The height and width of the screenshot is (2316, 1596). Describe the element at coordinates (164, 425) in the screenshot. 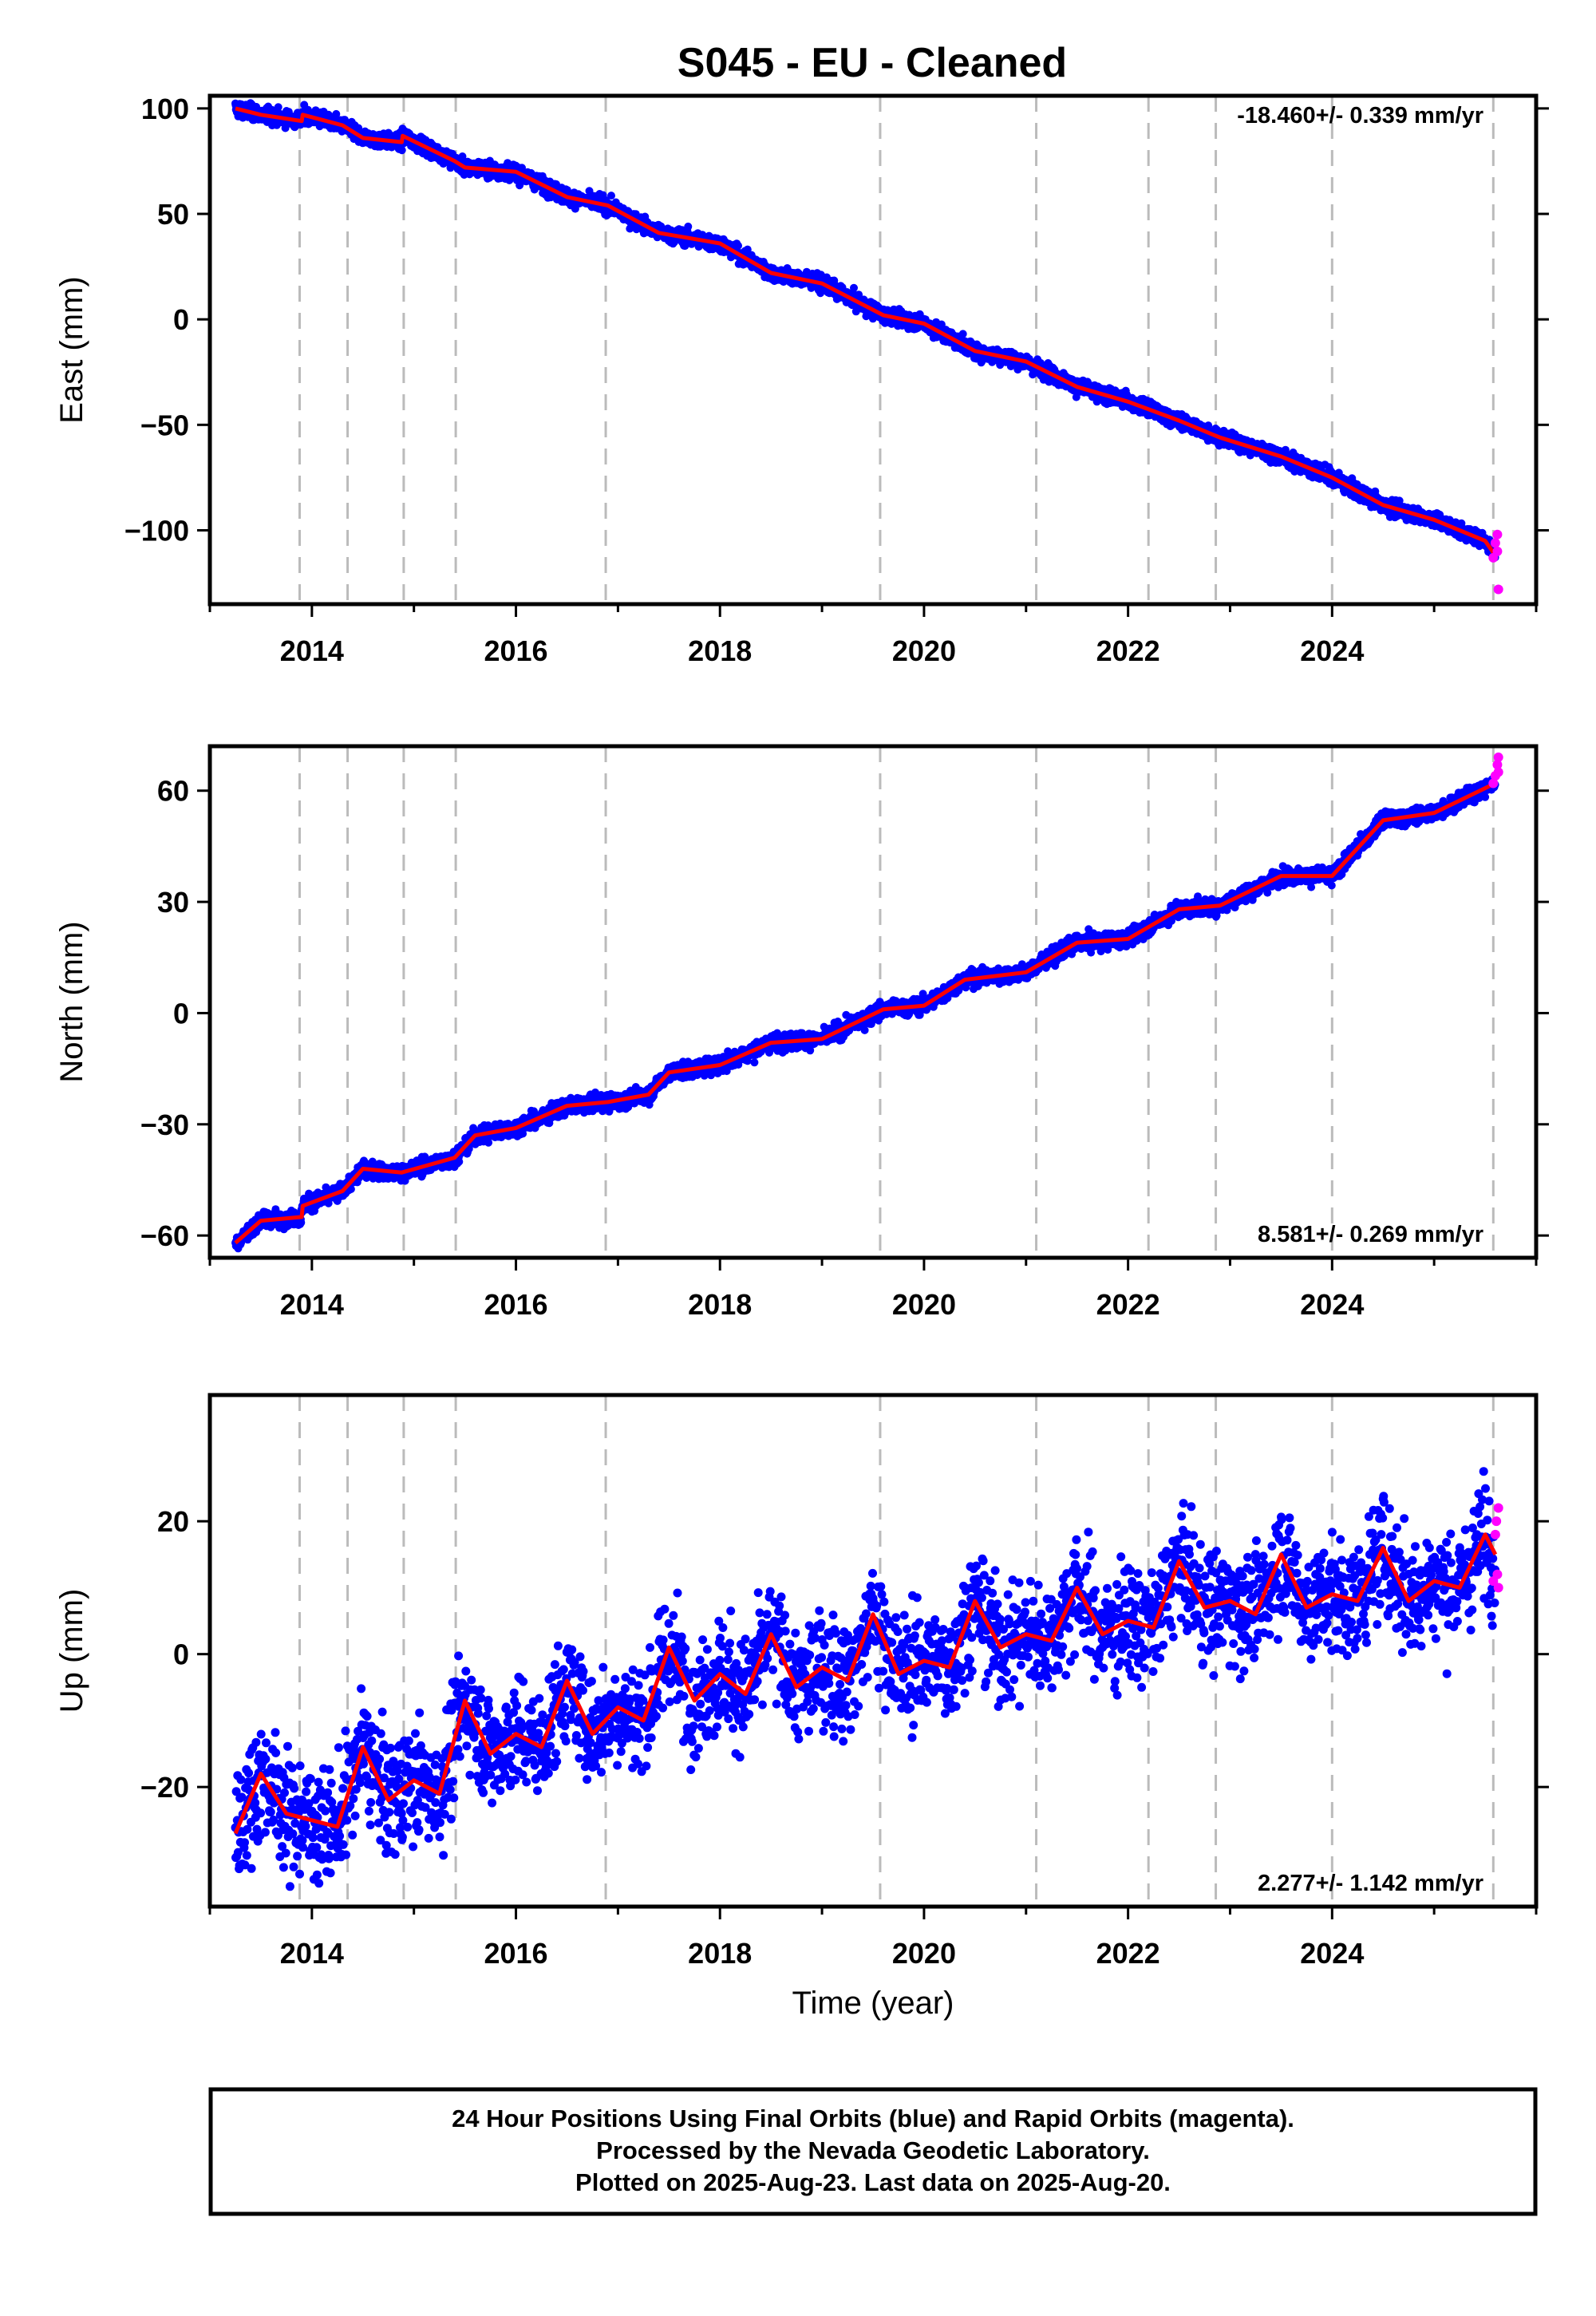

I see `y-tick-label: −50` at that location.